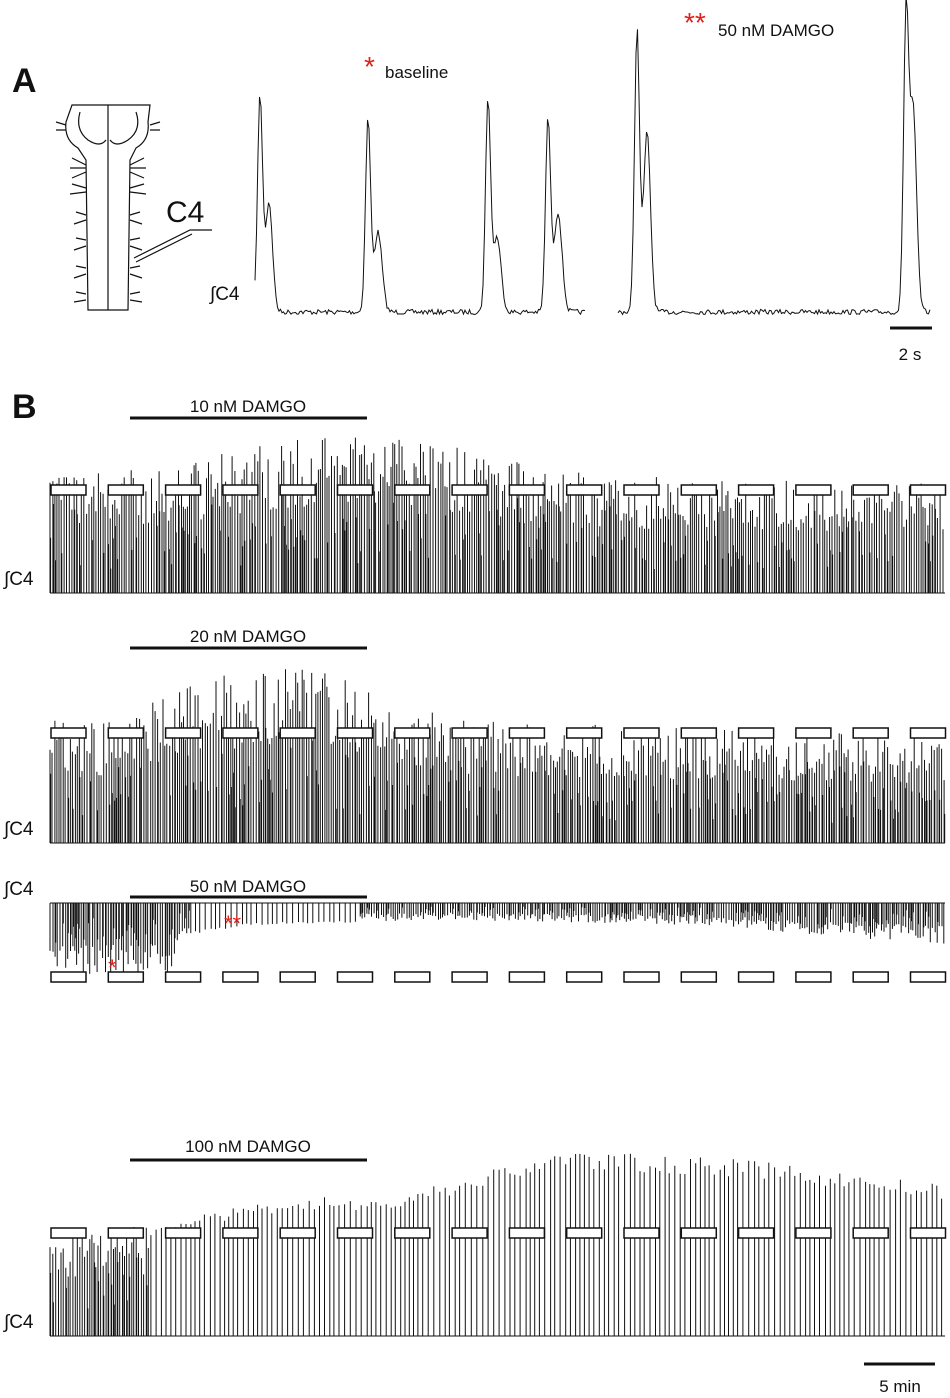  Describe the element at coordinates (133, 207) in the screenshot. I see `spinal-cord-diagram` at that location.